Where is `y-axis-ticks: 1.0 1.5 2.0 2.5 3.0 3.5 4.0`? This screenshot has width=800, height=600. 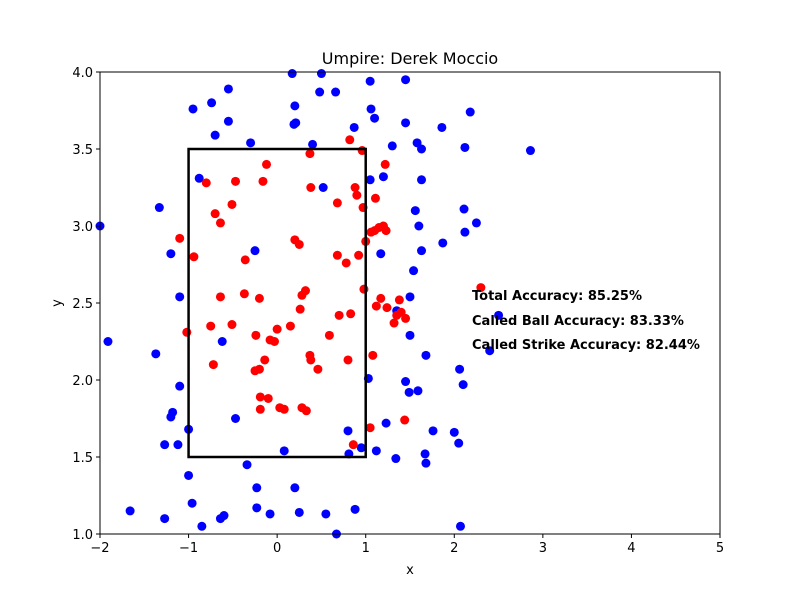
y-axis-ticks: 1.0 1.5 2.0 2.5 3.0 3.5 4.0 is located at coordinates (86, 304).